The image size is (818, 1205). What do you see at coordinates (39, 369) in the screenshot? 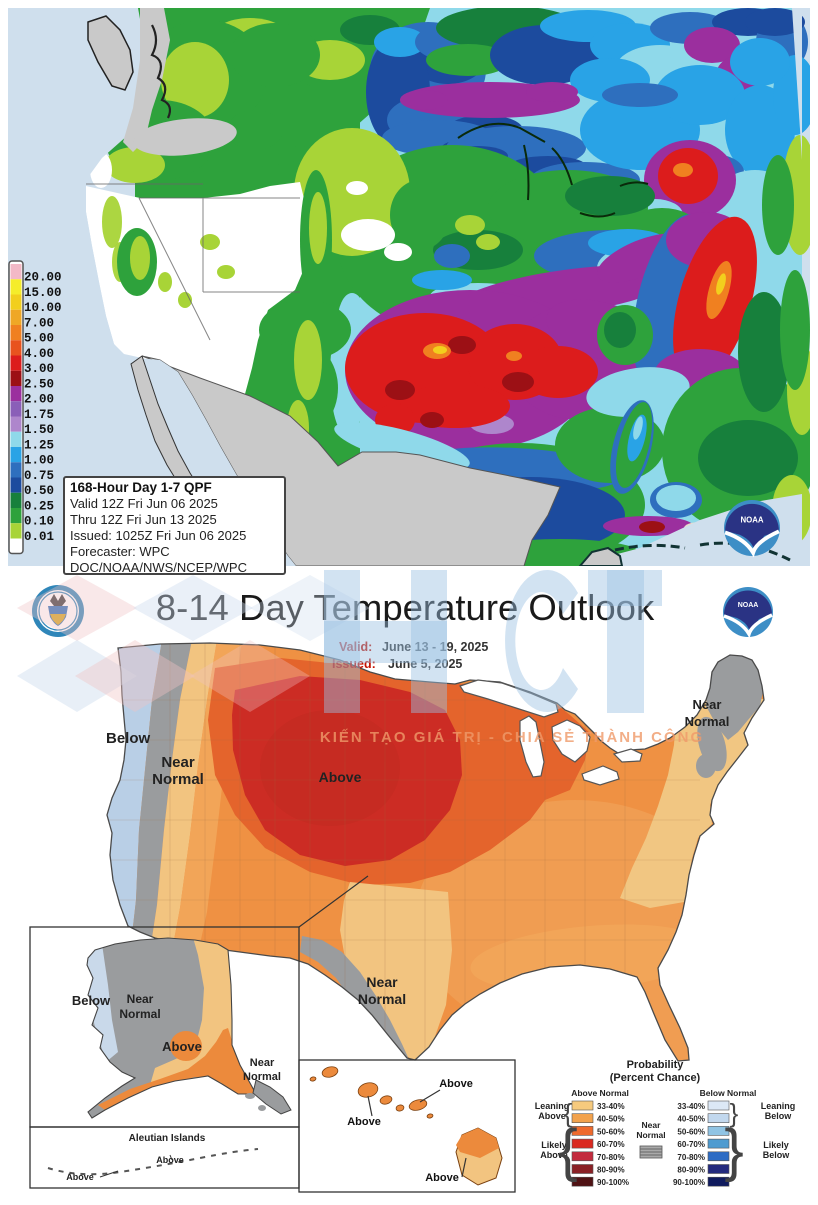
I see `svg-text: 3.00` at bounding box center [39, 369].